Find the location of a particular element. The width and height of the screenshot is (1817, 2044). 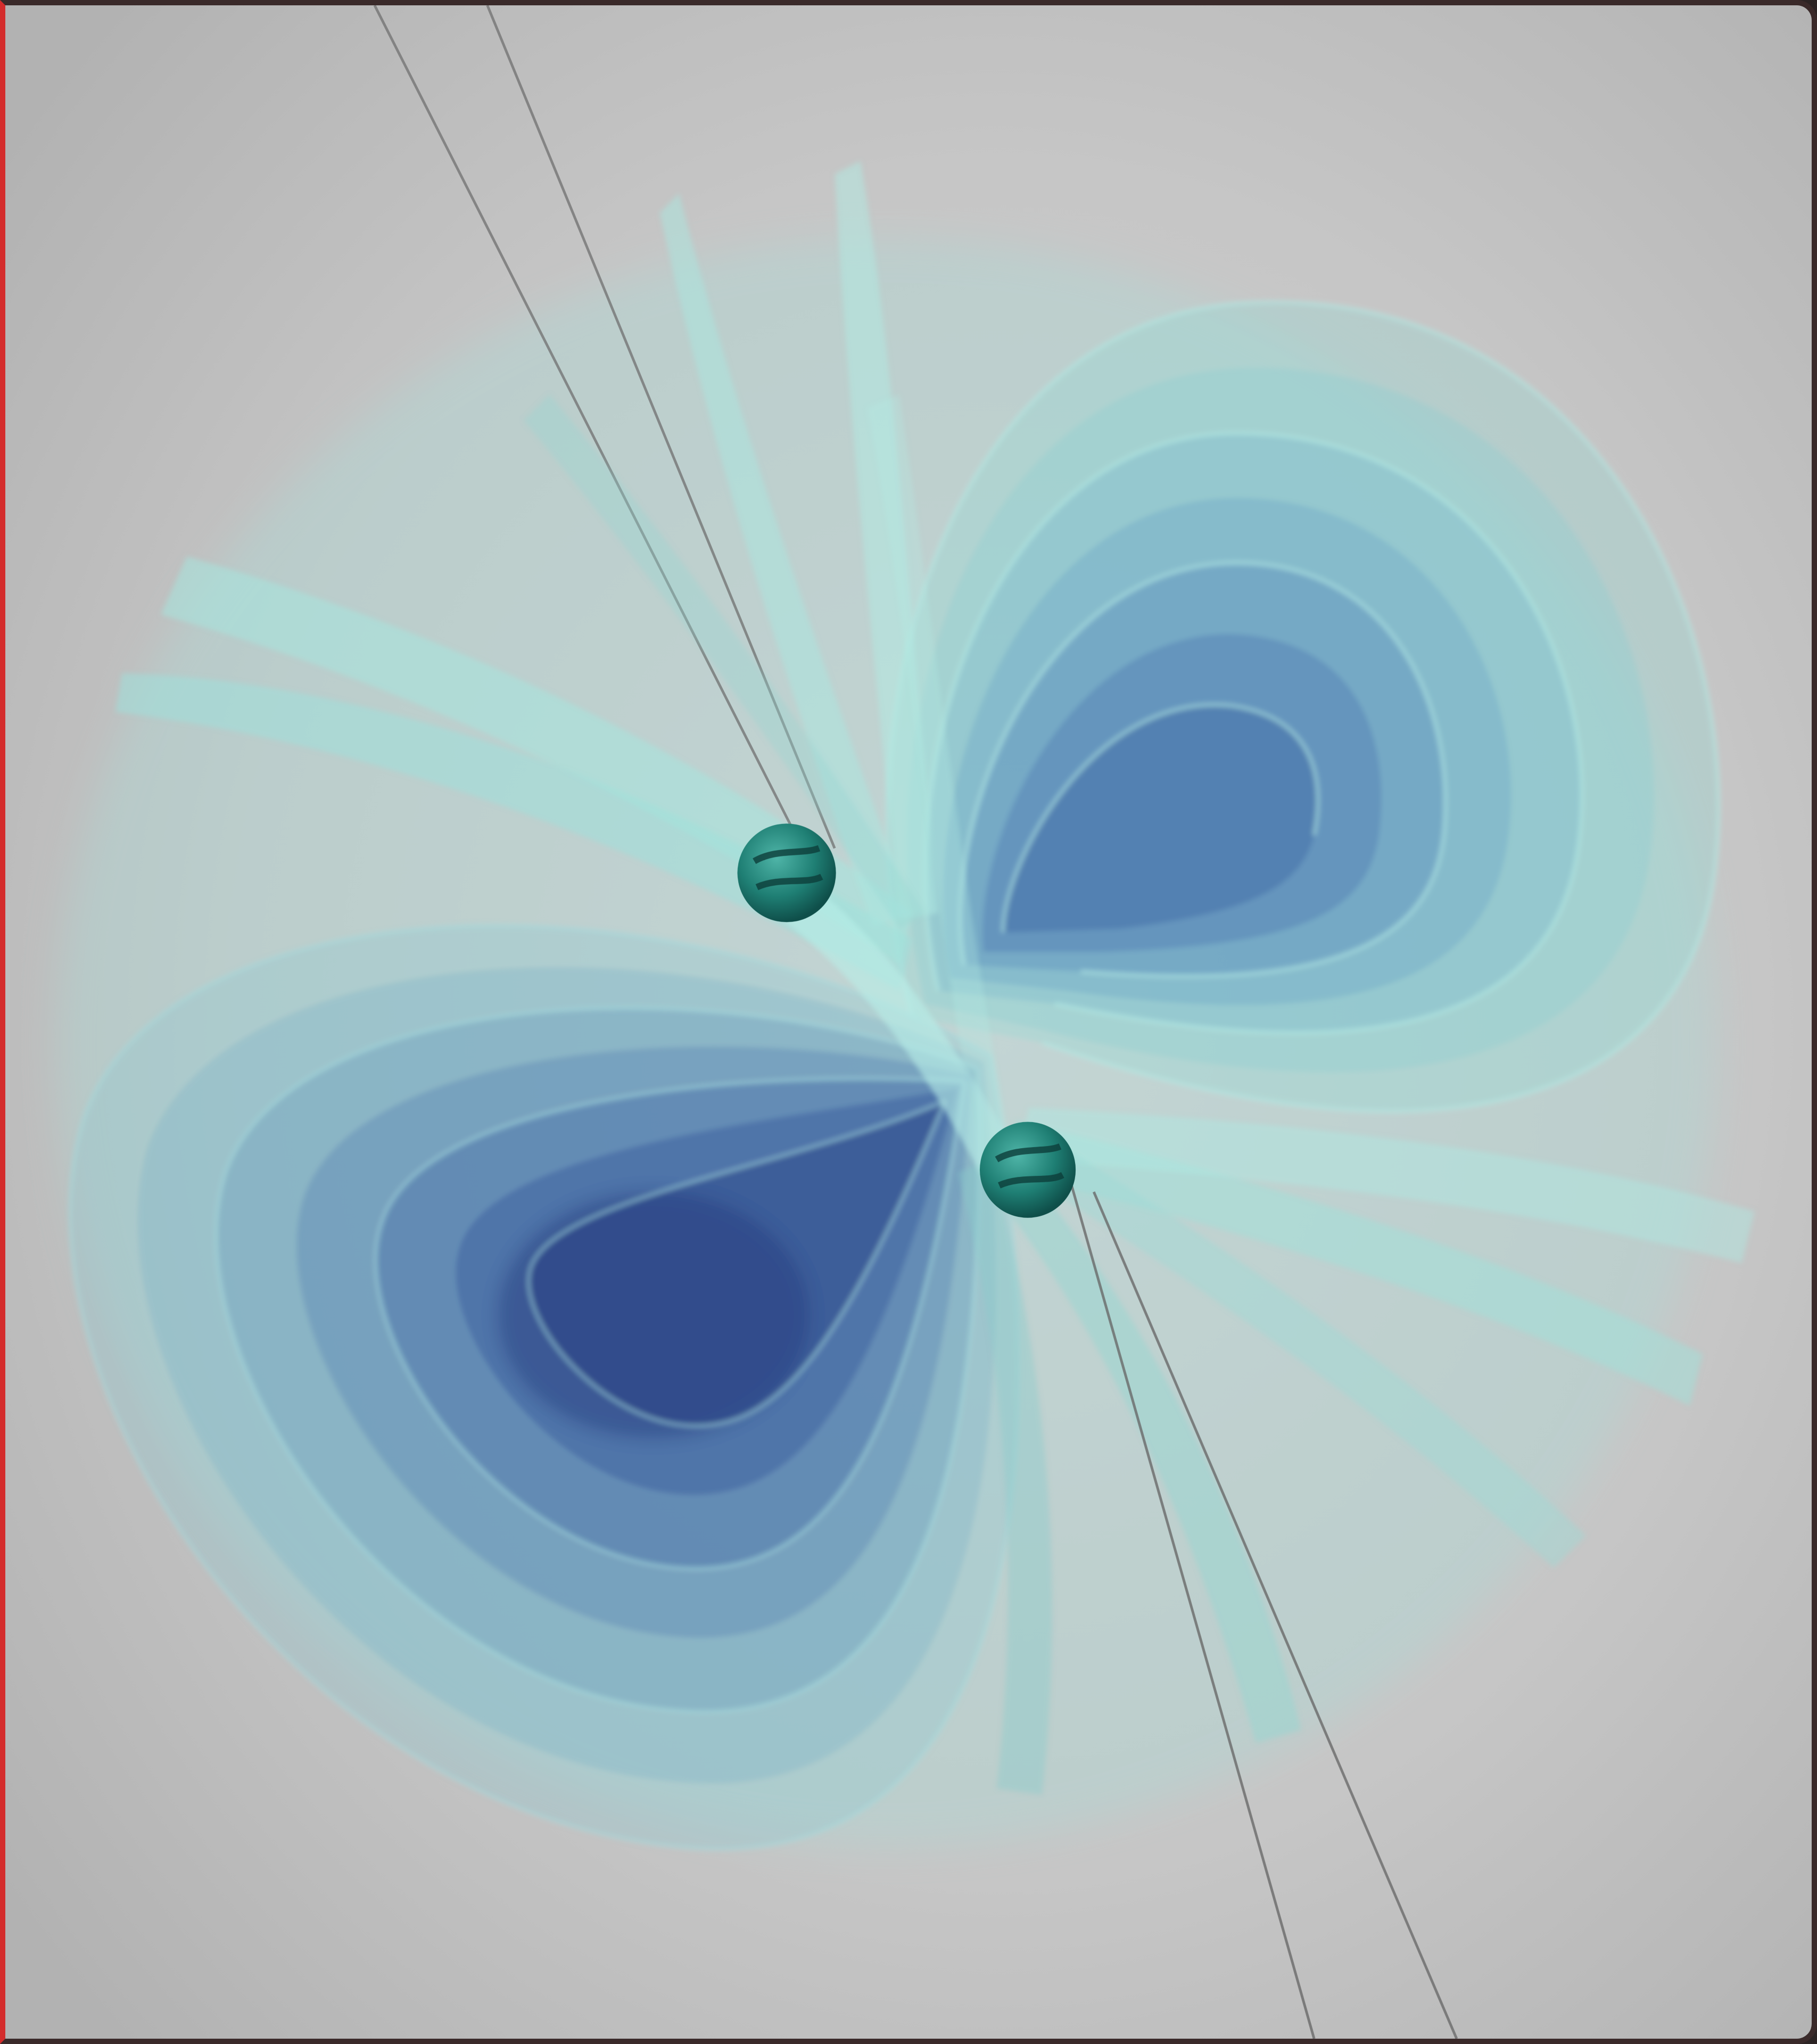

lower-ribbons is located at coordinates (1356, 1451).